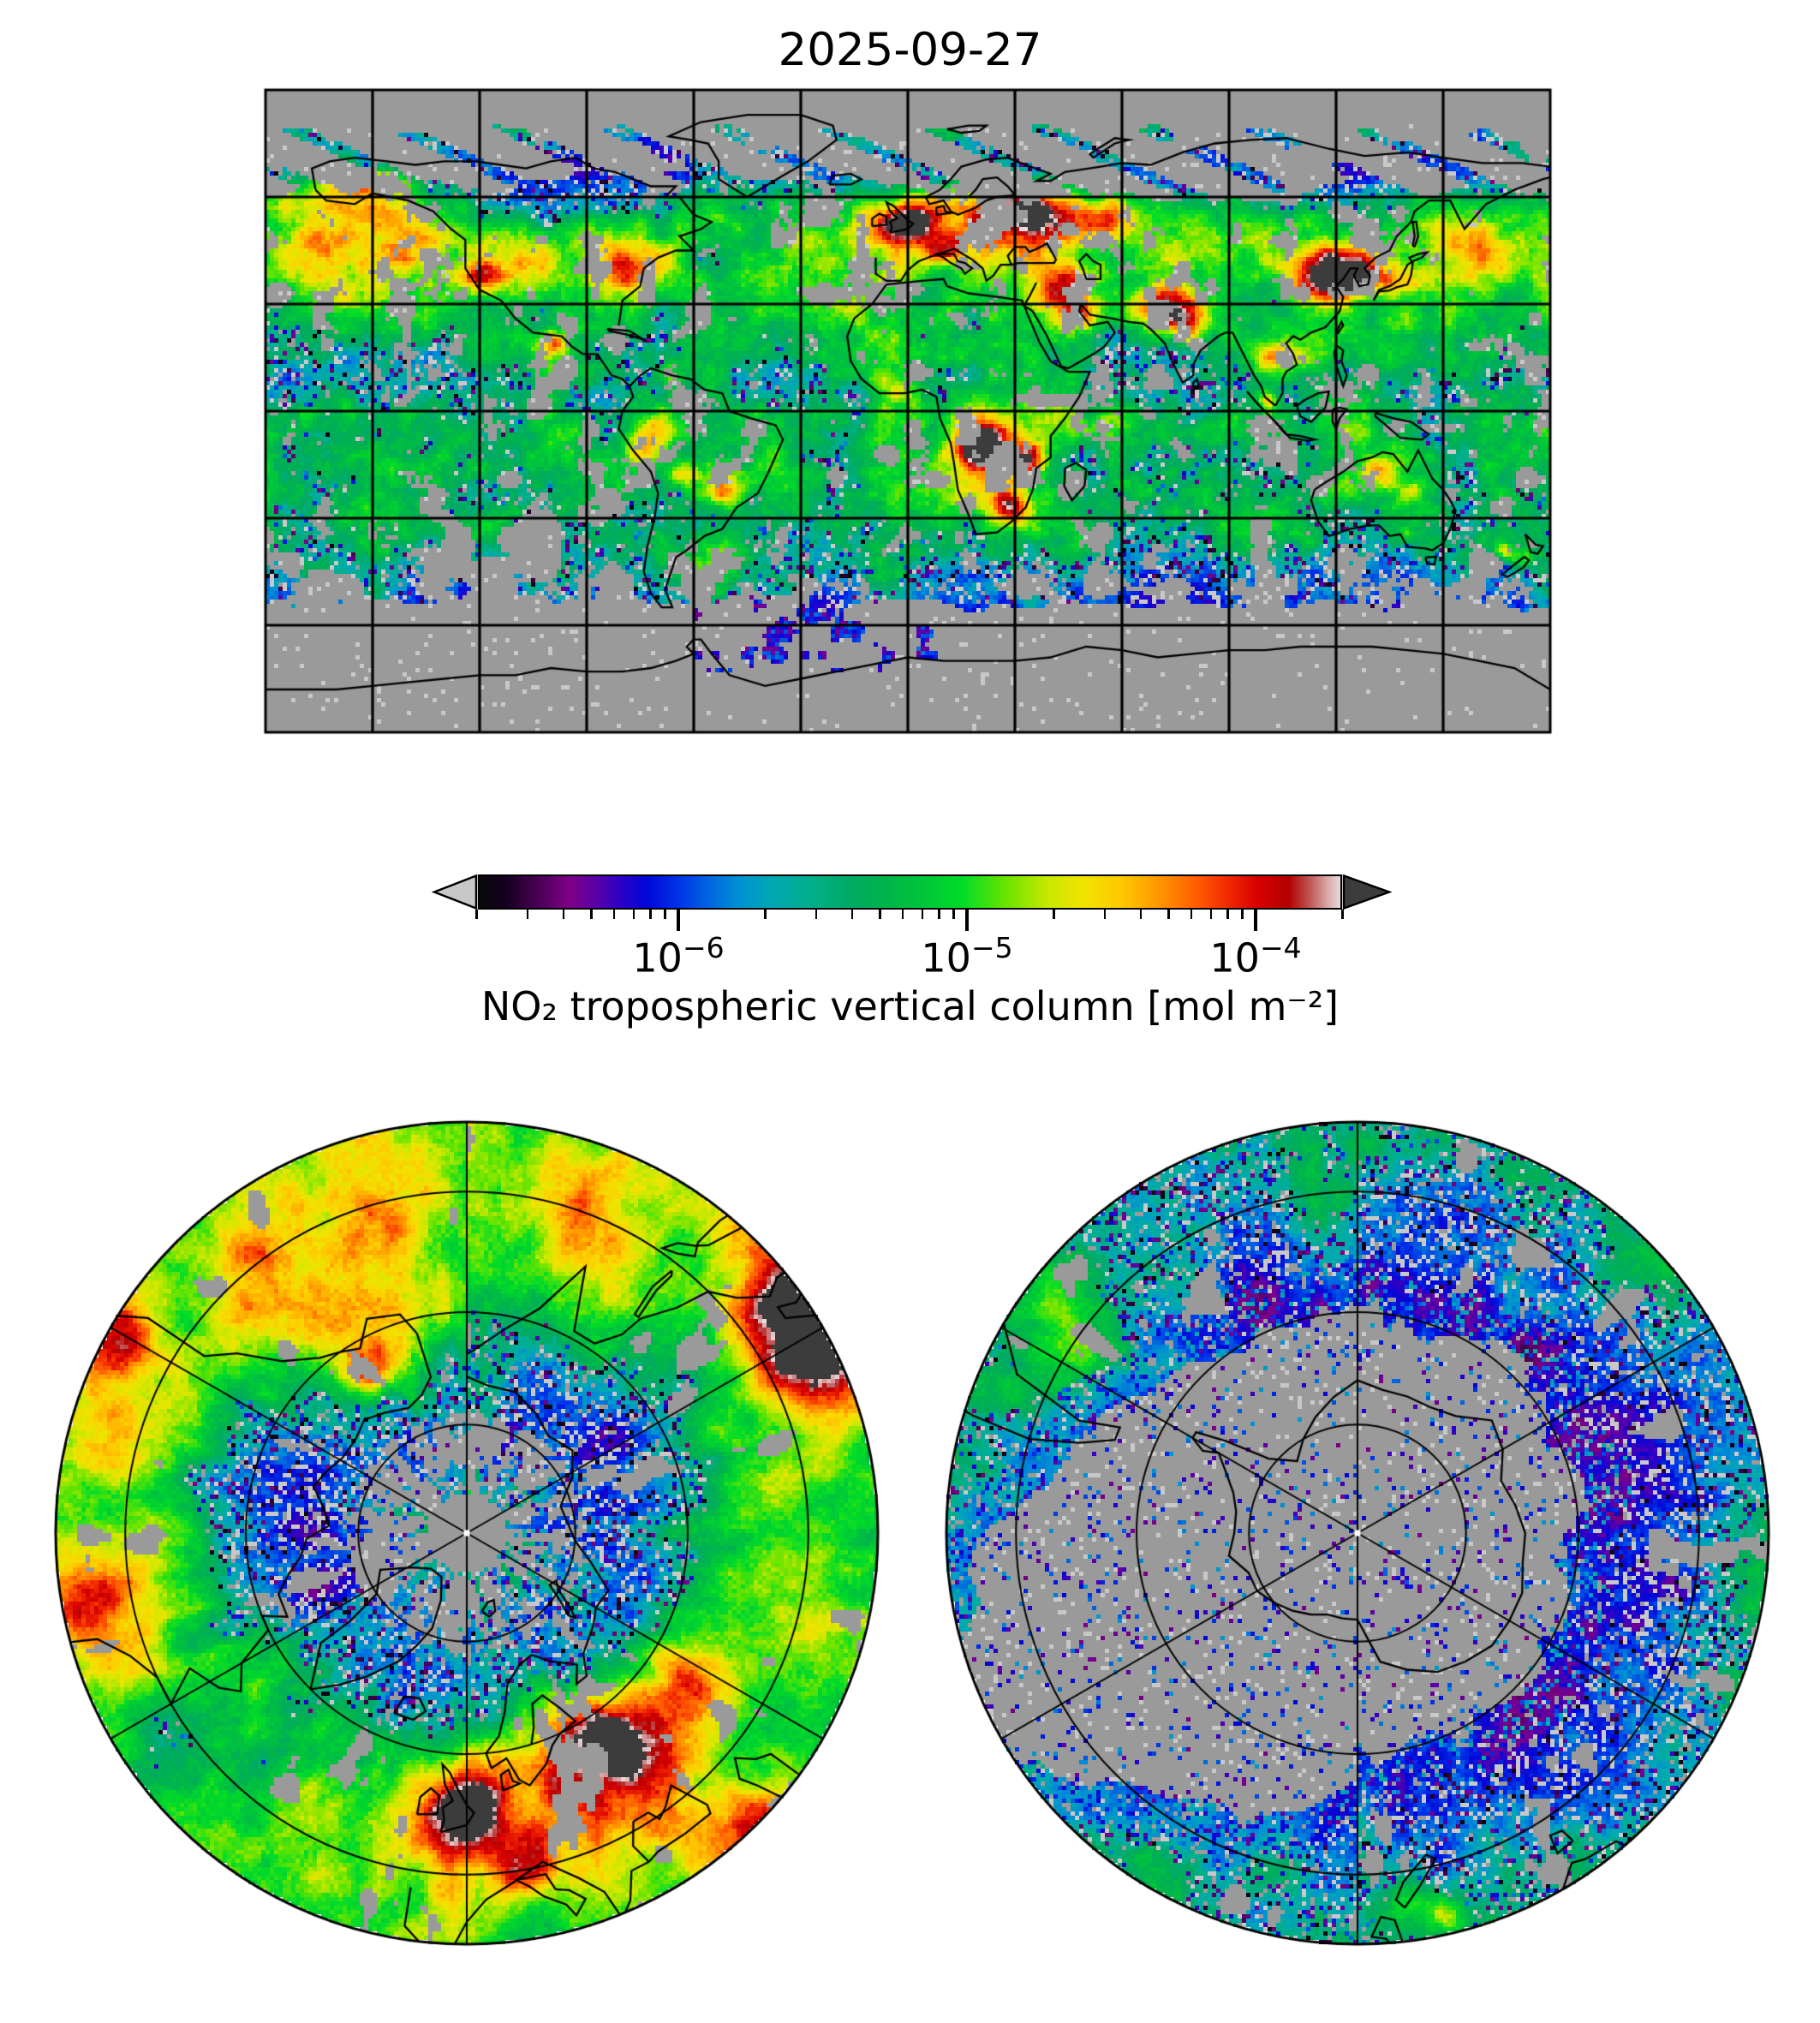 This screenshot has height=2023, width=1820. What do you see at coordinates (1367, 892) in the screenshot?
I see `colorbar-over-arrow` at bounding box center [1367, 892].